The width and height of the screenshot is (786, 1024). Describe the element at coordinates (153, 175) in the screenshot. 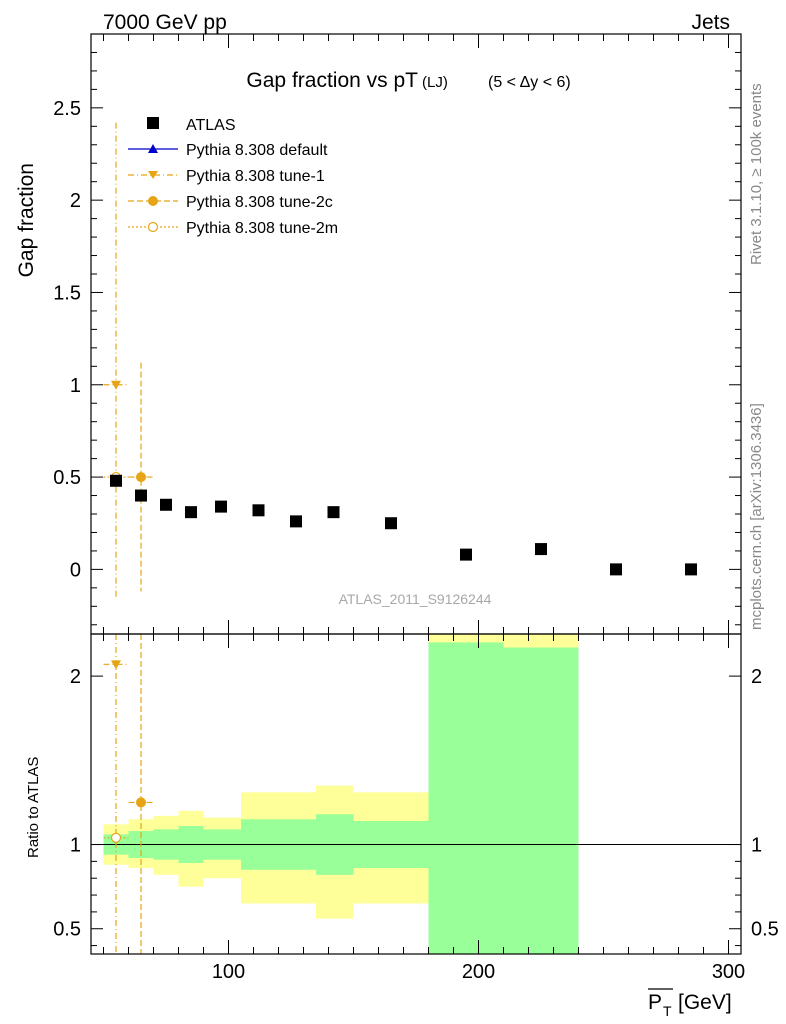

I see `legend-marker-tune1` at that location.